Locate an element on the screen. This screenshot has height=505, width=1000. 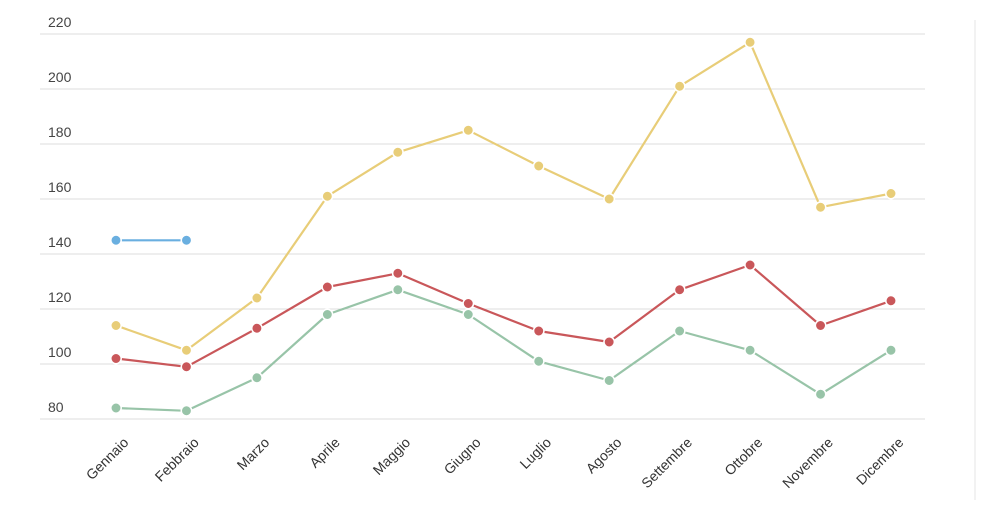
y-tick-label: 120 is located at coordinates (60, 297).